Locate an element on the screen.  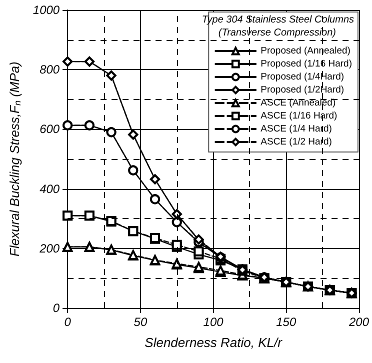
legend-label: Proposed (1/16 Hard) is located at coordinates (306, 64).